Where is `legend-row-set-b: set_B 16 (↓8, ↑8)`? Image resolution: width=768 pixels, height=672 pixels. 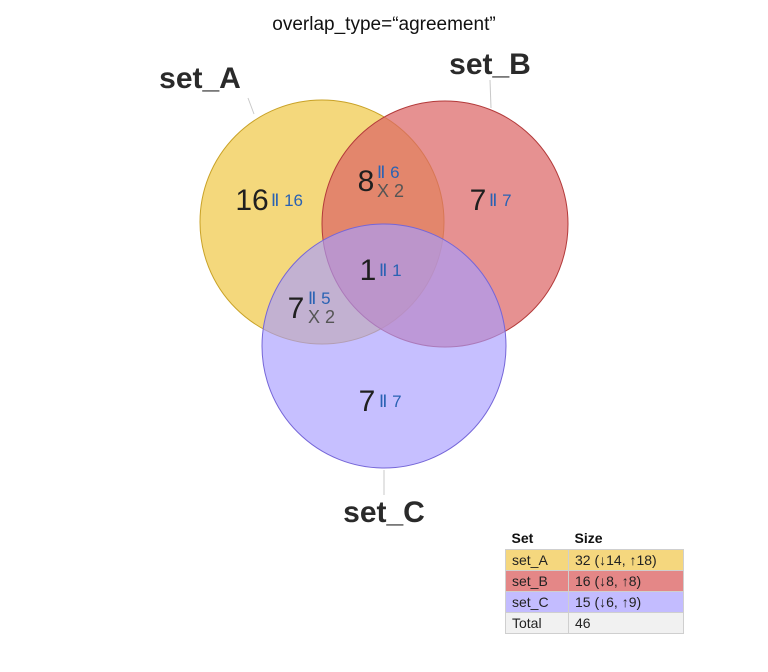 legend-row-set-b: set_B 16 (↓8, ↑8) is located at coordinates (594, 581).